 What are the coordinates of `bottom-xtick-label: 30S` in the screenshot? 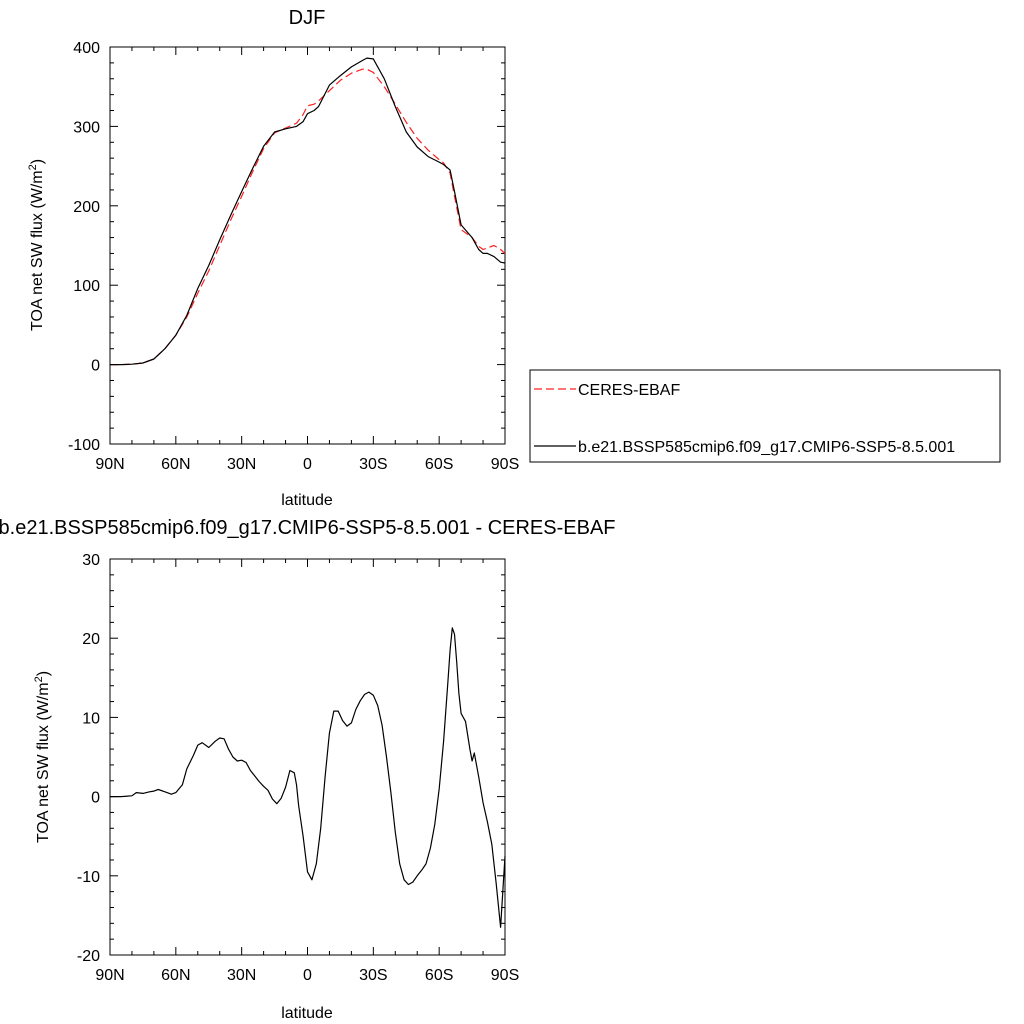 It's located at (373, 975).